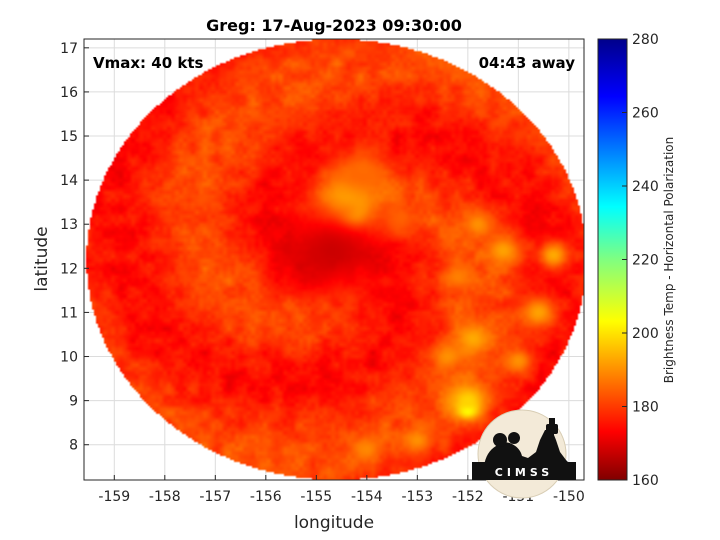 Image resolution: width=720 pixels, height=540 pixels. Describe the element at coordinates (215, 497) in the screenshot. I see `x-tick-label: -157` at that location.